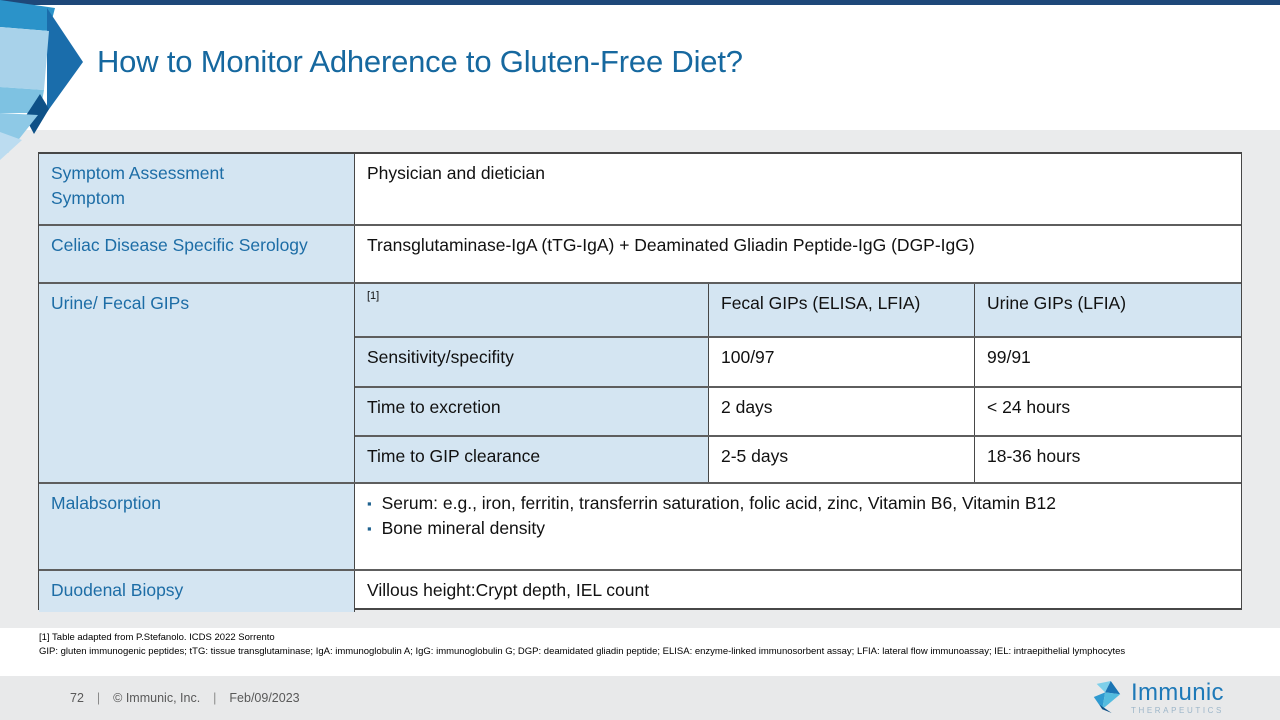  What do you see at coordinates (373, 296) in the screenshot?
I see `footnote-ref-marker: [1]` at bounding box center [373, 296].